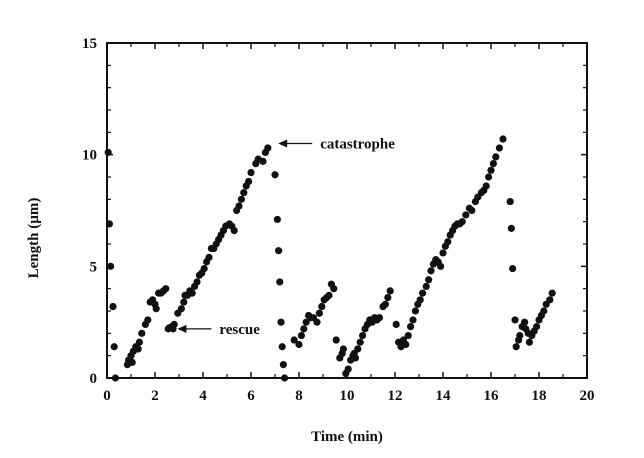 The height and width of the screenshot is (458, 644). What do you see at coordinates (251, 396) in the screenshot?
I see `x-tick-label: 6` at bounding box center [251, 396].